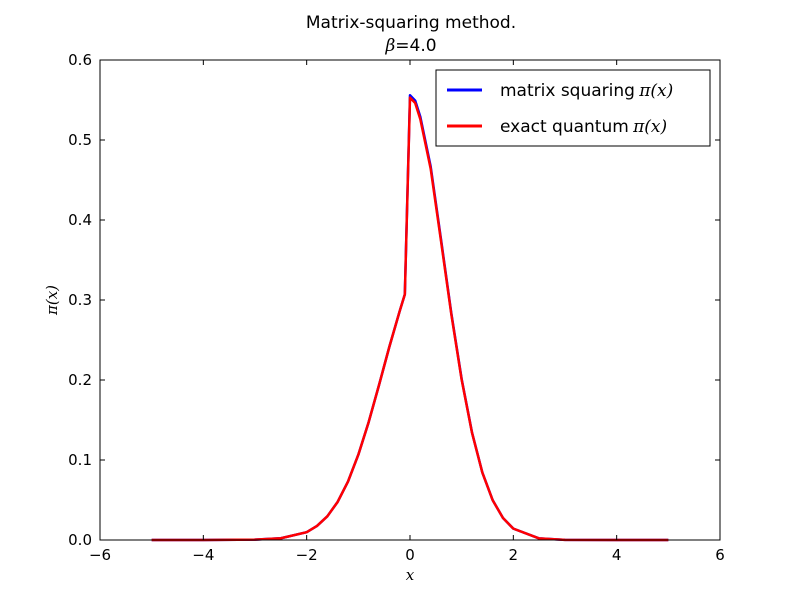 Image resolution: width=800 pixels, height=600 pixels. I want to click on title-line-2: β=4.0, so click(410, 46).